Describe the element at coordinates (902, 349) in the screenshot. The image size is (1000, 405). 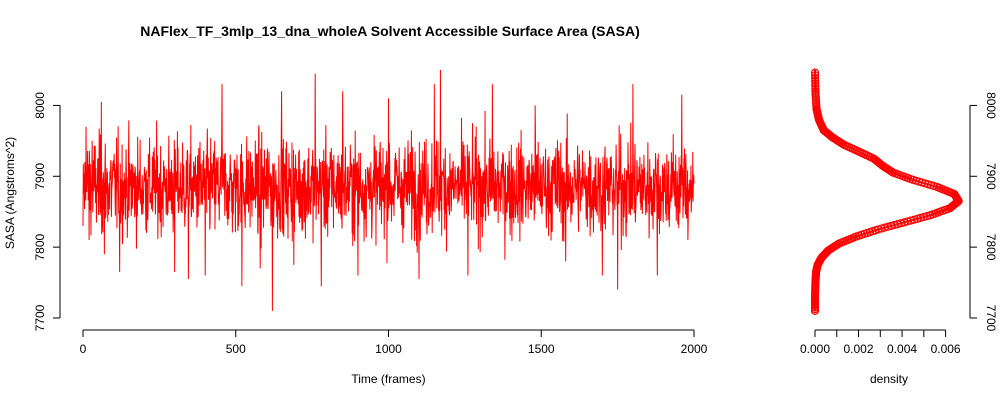
I see `density-x-tick-label: 0.004` at that location.